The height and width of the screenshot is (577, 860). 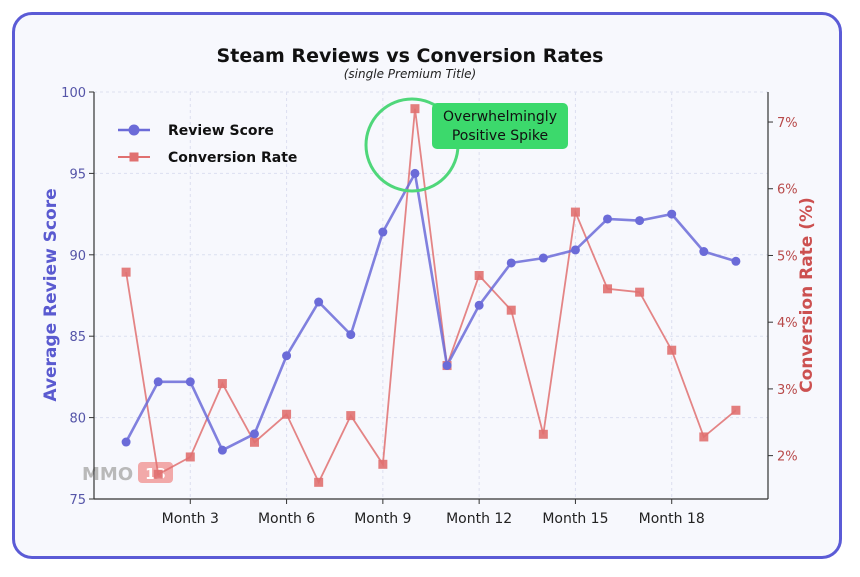 I want to click on x-tick-label-1: Month 6, so click(x=286, y=519).